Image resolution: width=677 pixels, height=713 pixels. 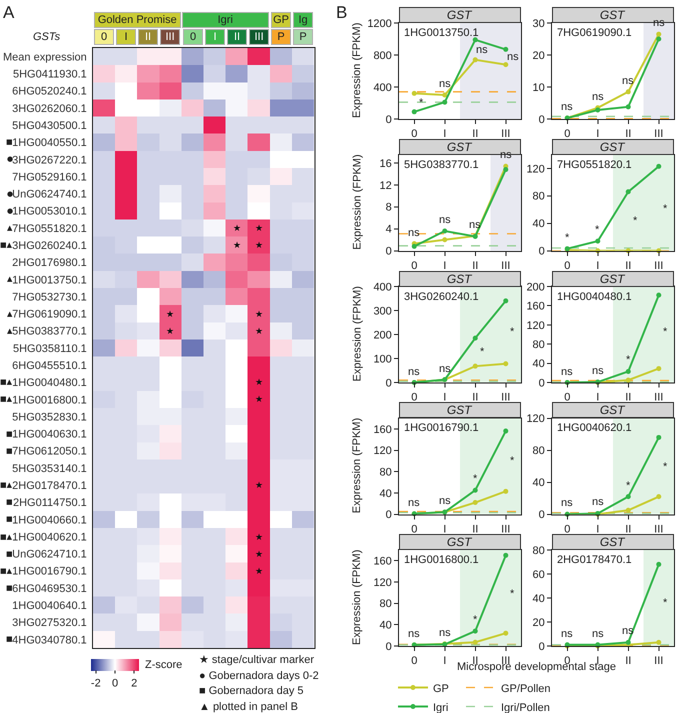 What do you see at coordinates (49, 92) in the screenshot?
I see `y-tick-label: 6HG0520240.1` at bounding box center [49, 92].